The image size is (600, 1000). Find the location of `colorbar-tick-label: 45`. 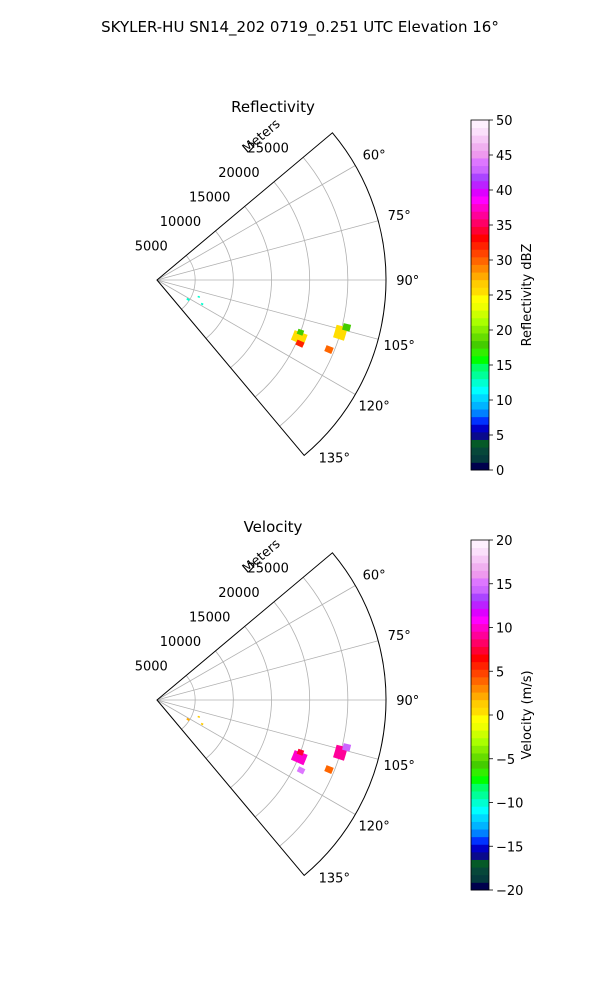

colorbar-tick-label: 45 is located at coordinates (504, 156).